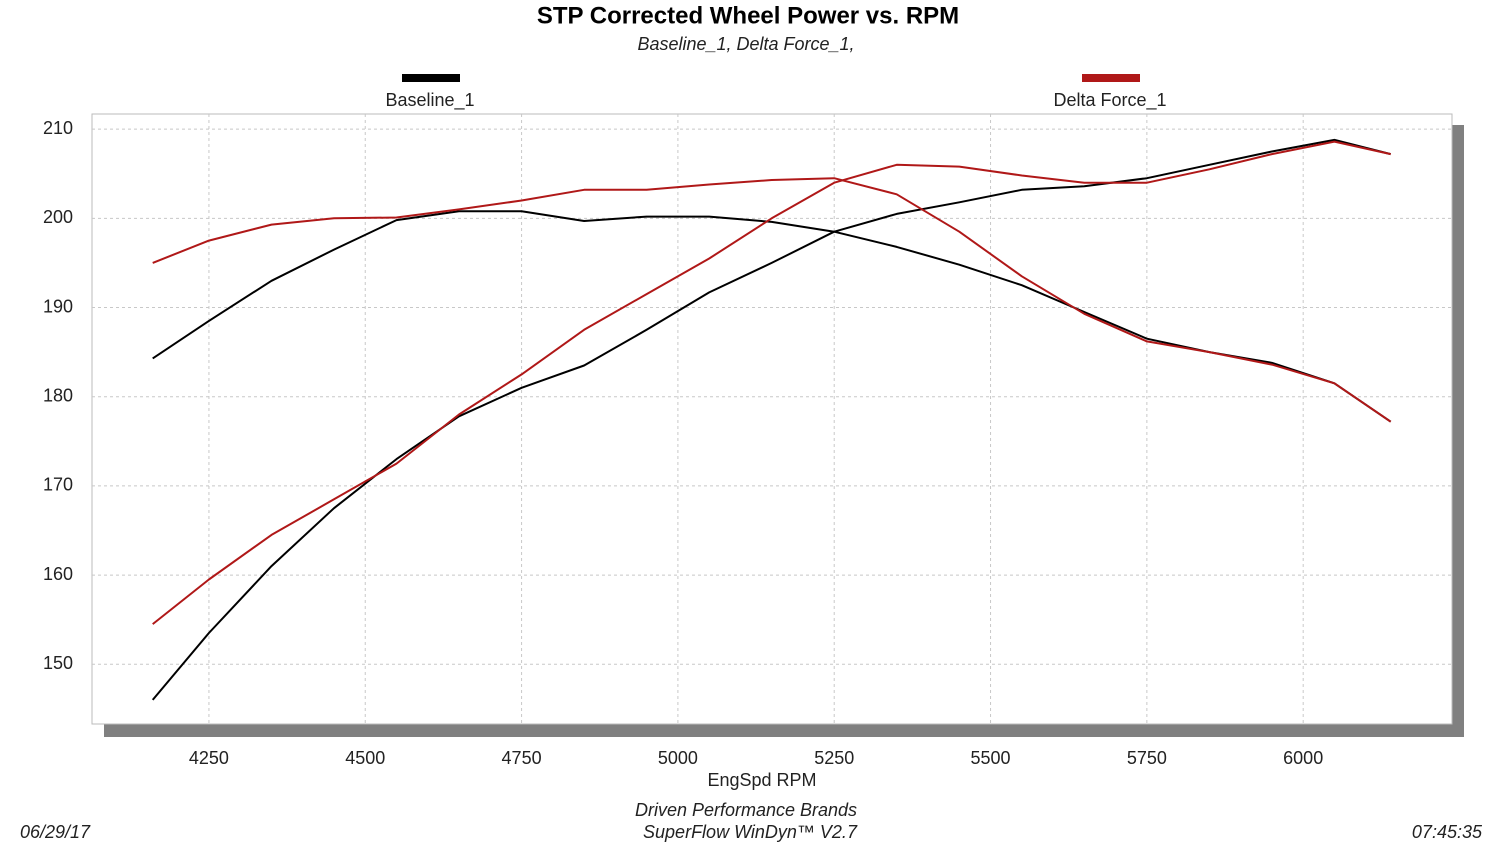  What do you see at coordinates (991, 758) in the screenshot?
I see `x-tick-label: 5500` at bounding box center [991, 758].